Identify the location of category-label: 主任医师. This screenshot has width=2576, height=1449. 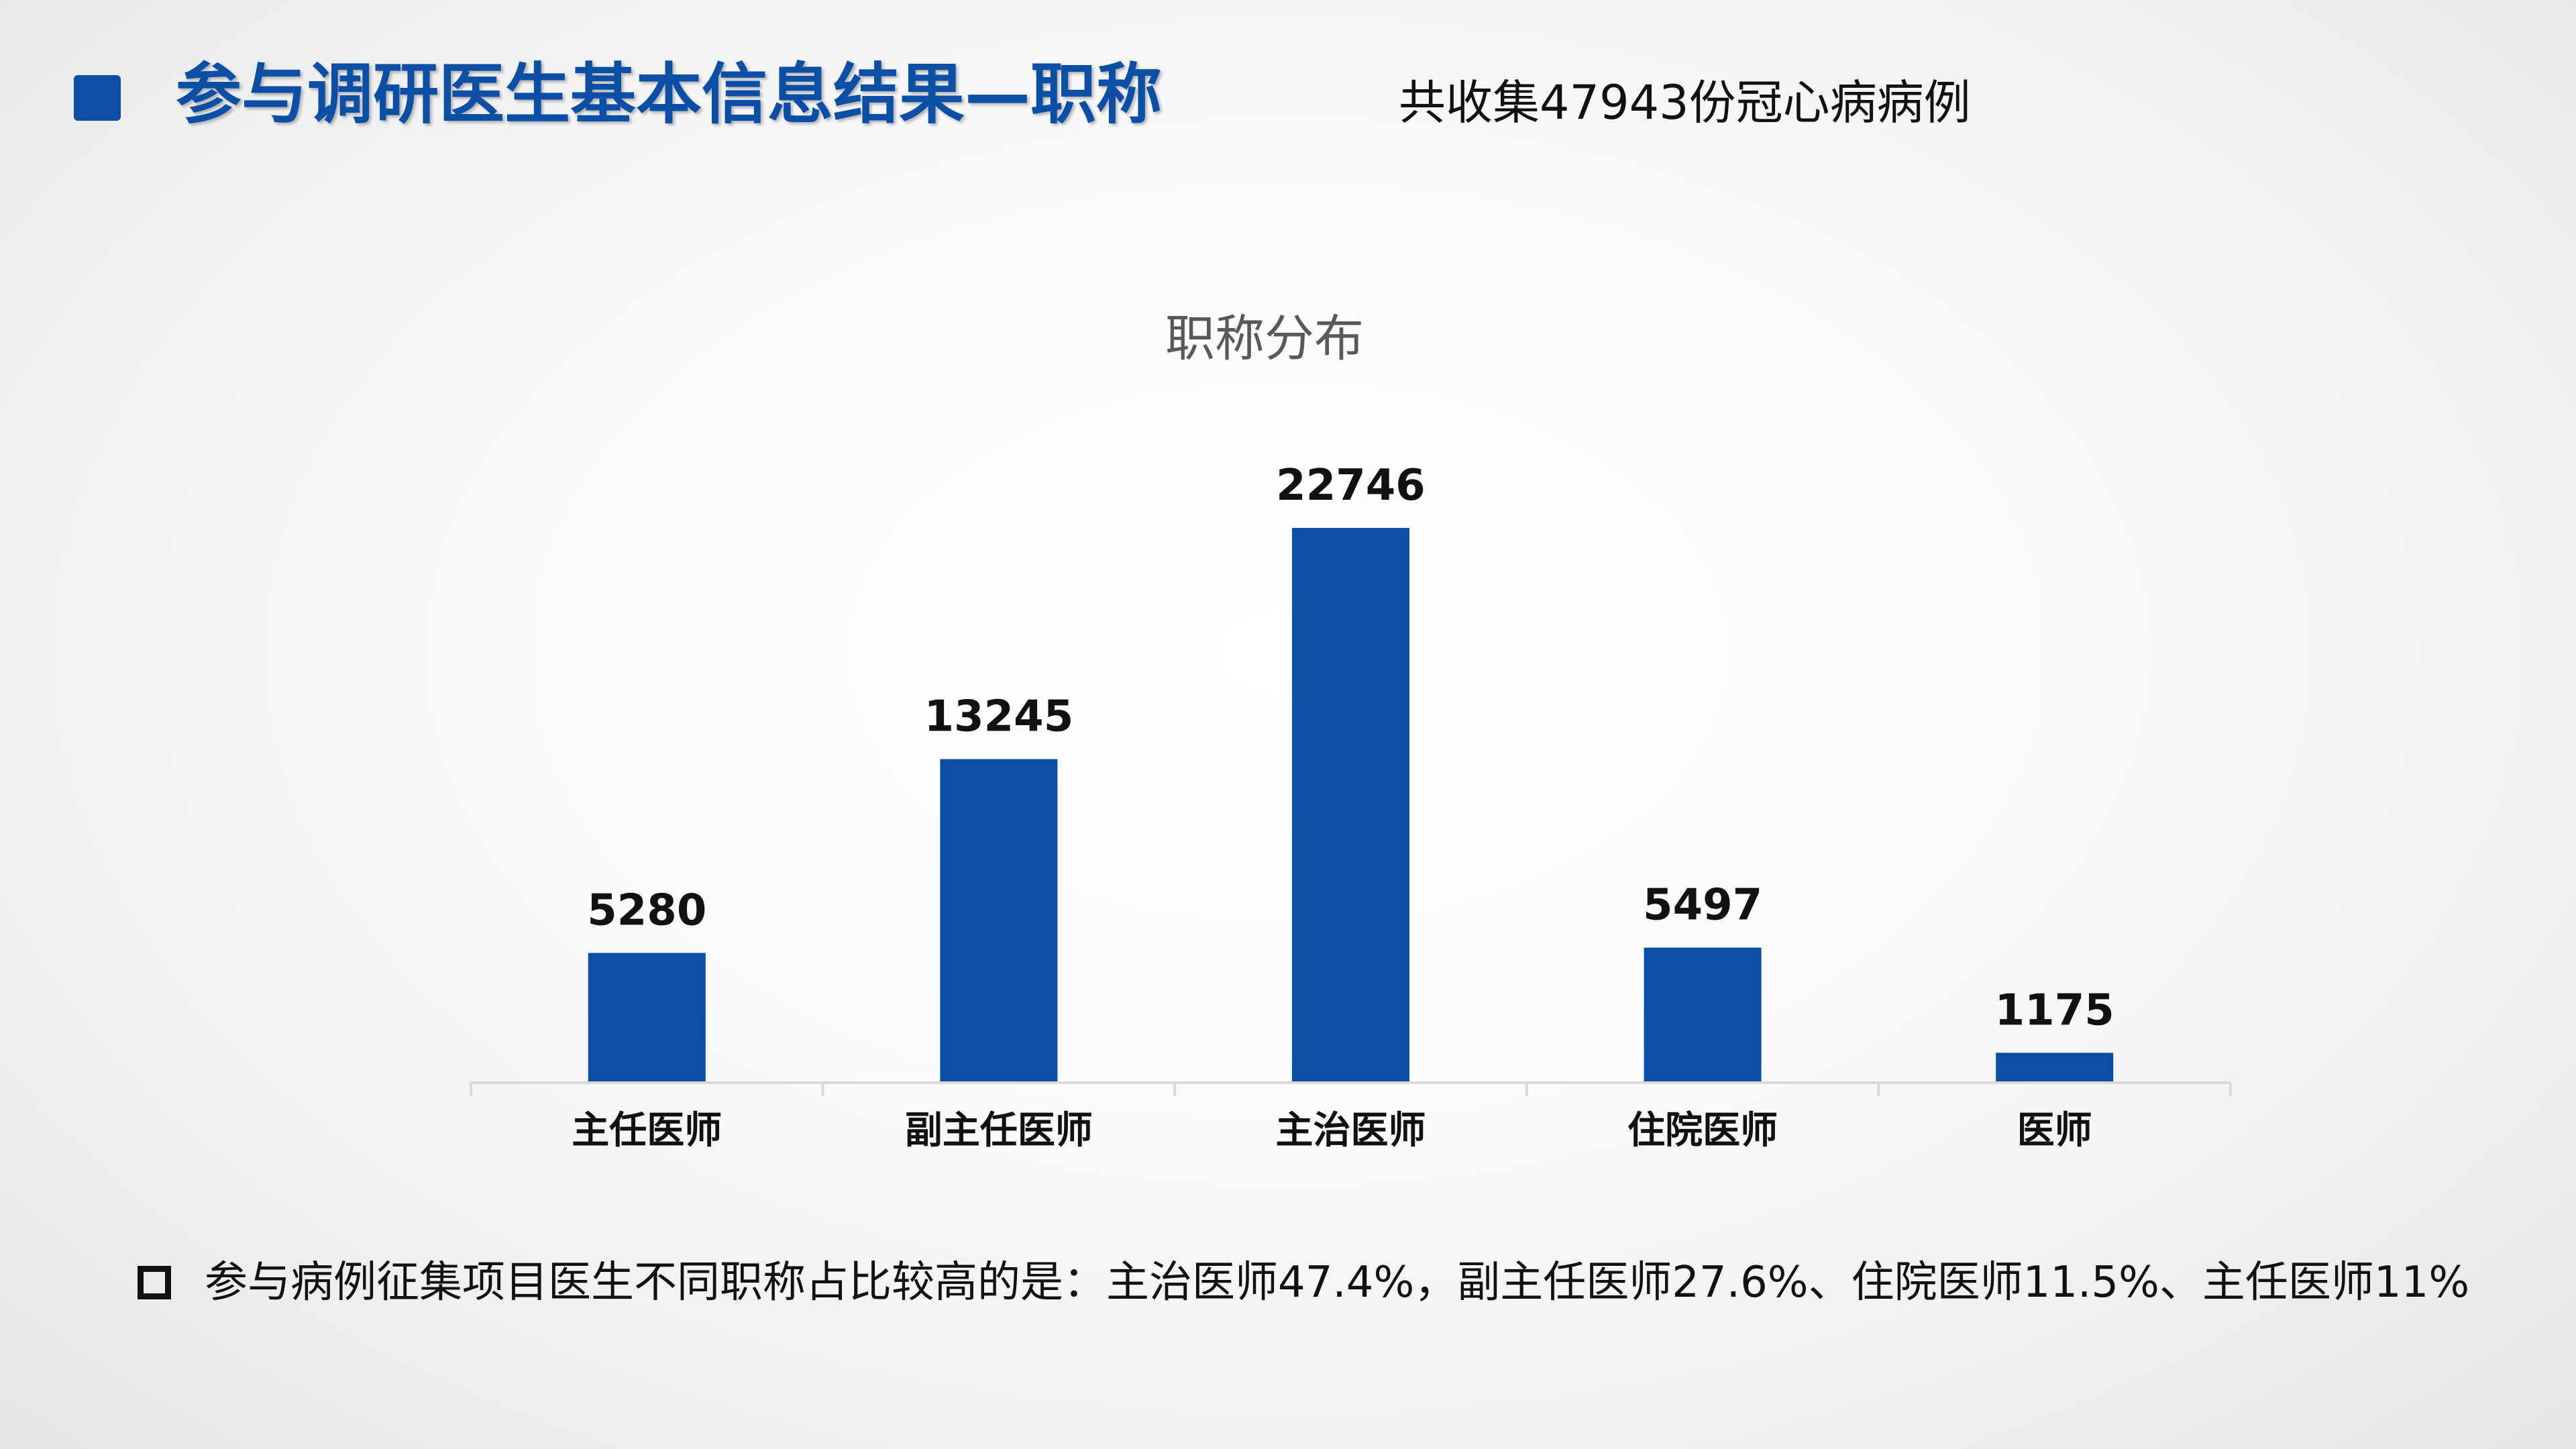
(647, 1130).